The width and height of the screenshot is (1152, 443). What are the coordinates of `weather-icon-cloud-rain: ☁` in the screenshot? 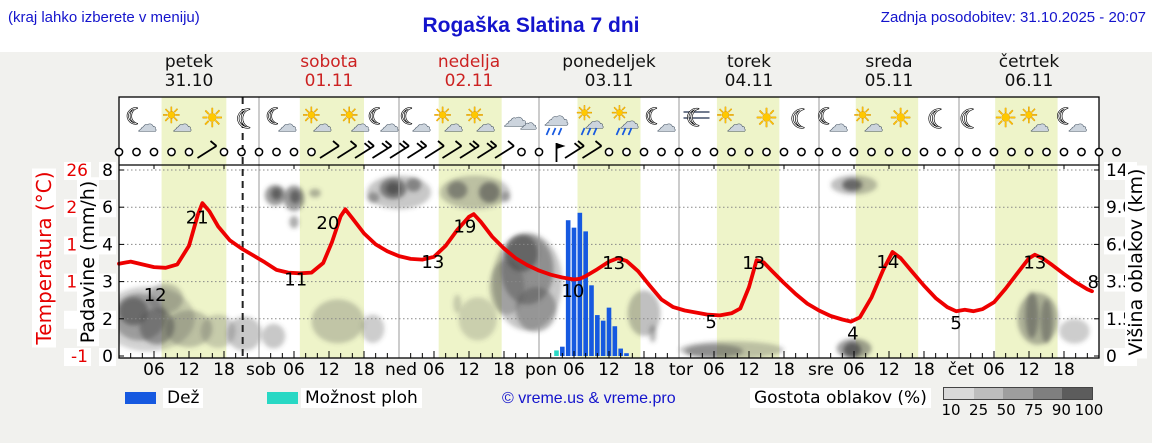 It's located at (557, 119).